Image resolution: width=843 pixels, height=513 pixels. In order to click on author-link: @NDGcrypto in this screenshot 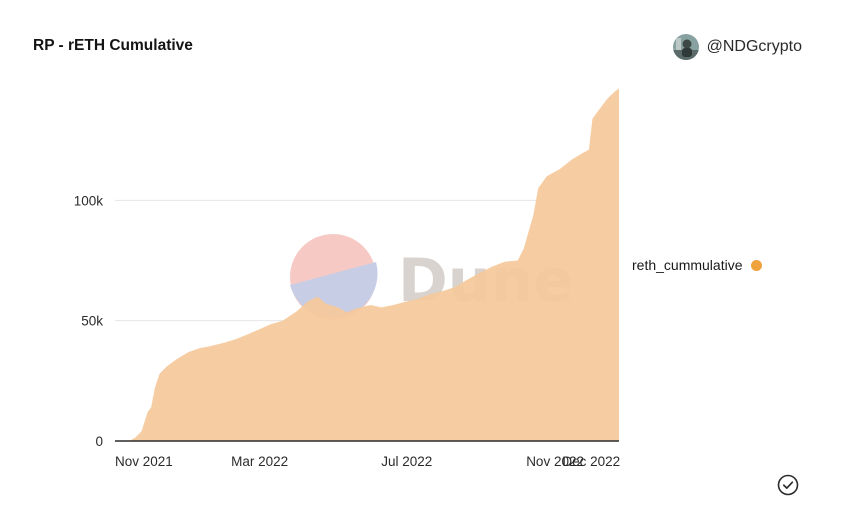, I will do `click(737, 47)`.